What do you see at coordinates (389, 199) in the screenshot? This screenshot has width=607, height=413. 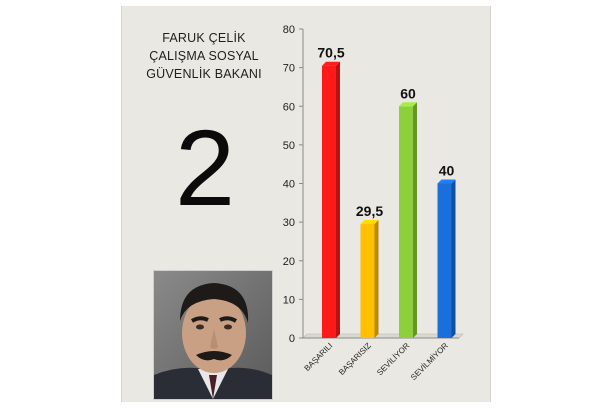 I see `bars` at bounding box center [389, 199].